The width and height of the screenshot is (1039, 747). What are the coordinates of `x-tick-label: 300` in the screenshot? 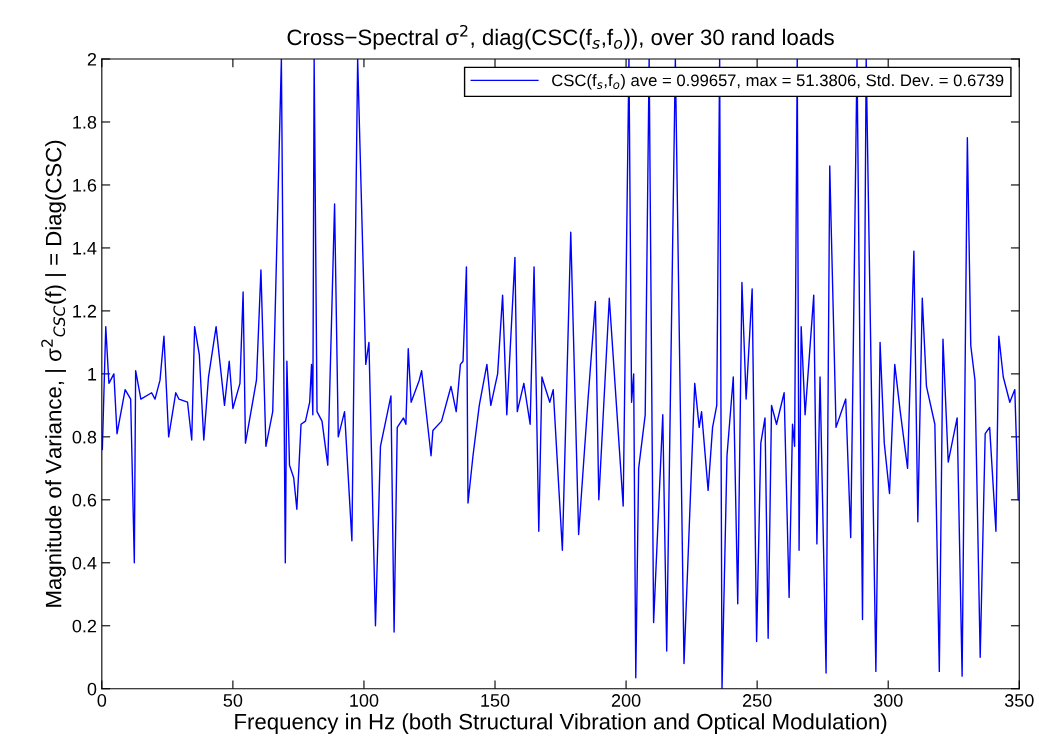 It's located at (888, 700).